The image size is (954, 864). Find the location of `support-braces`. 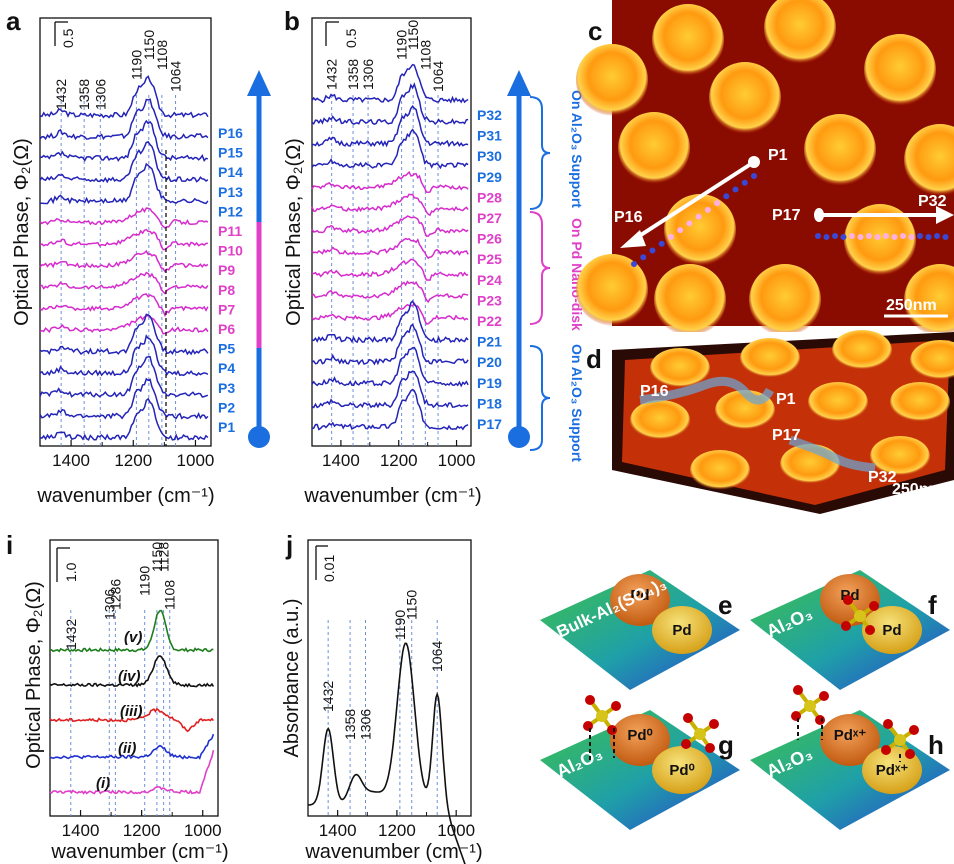

support-braces is located at coordinates (540, 273).